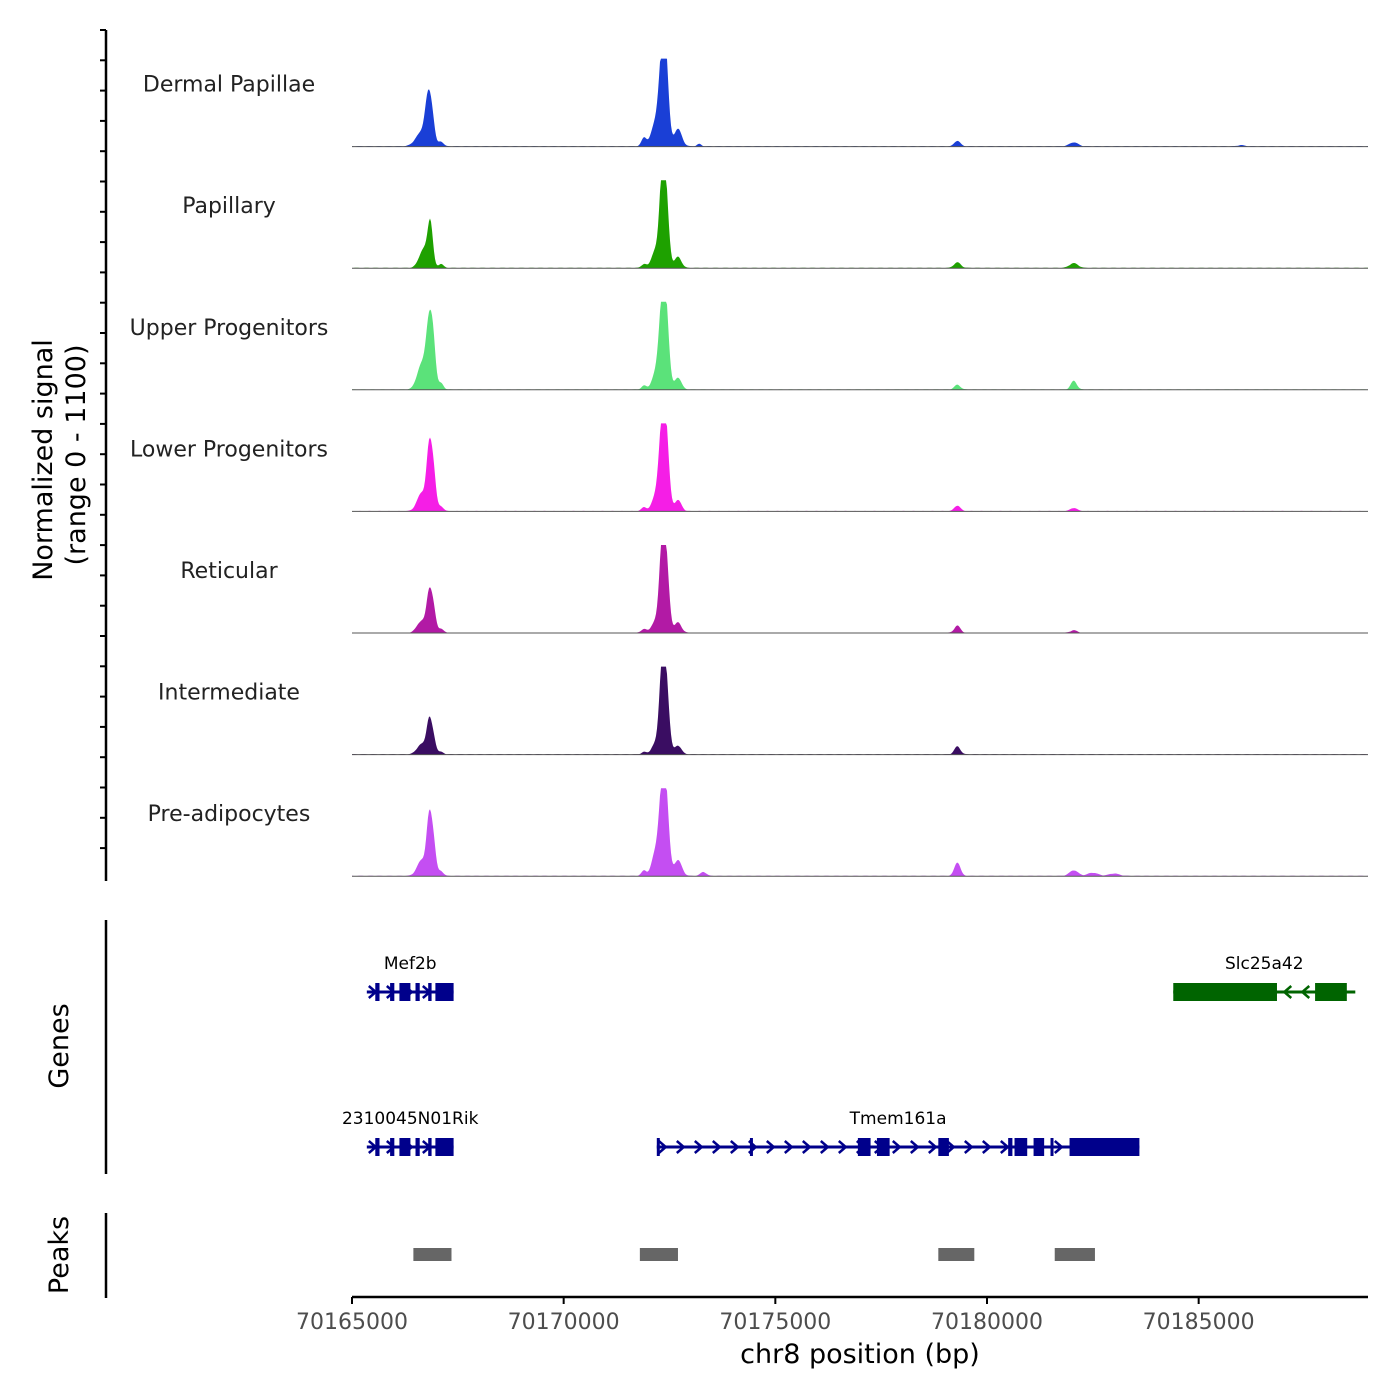 The width and height of the screenshot is (1400, 1400). Describe the element at coordinates (229, 571) in the screenshot. I see `track-label: Reticular` at that location.